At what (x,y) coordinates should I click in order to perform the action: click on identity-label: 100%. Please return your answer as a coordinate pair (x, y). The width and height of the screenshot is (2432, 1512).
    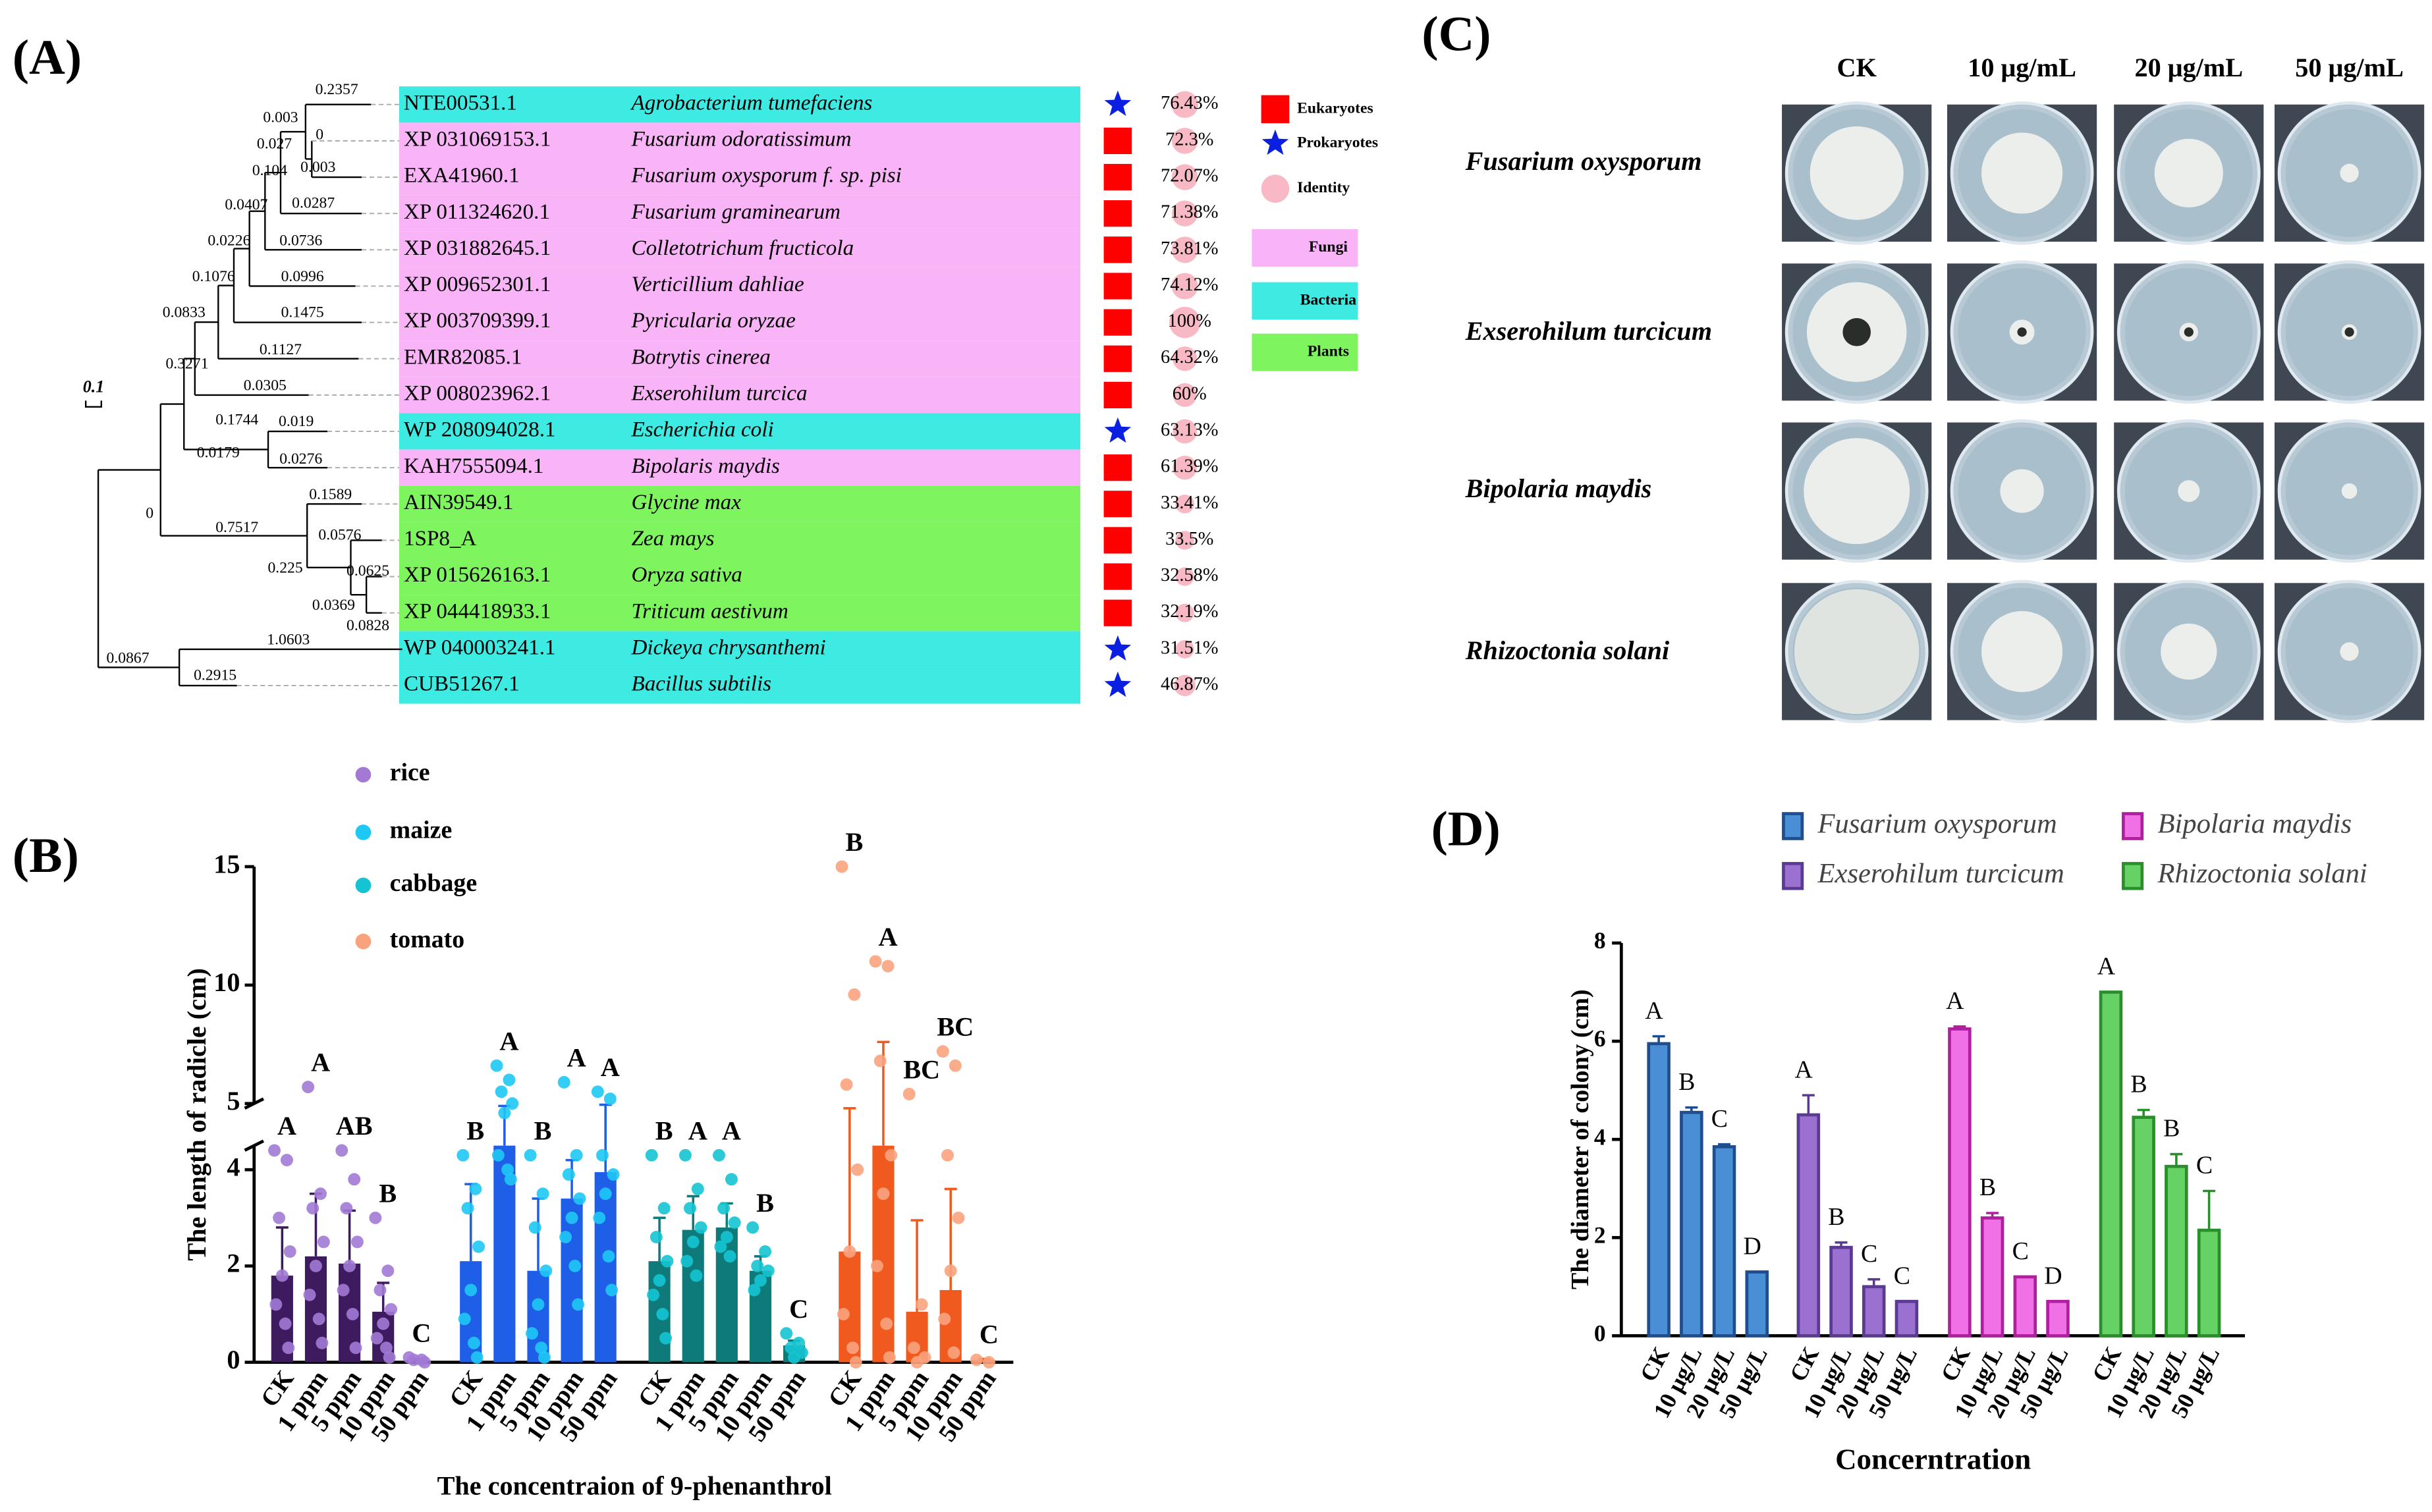
    Looking at the image, I should click on (1189, 321).